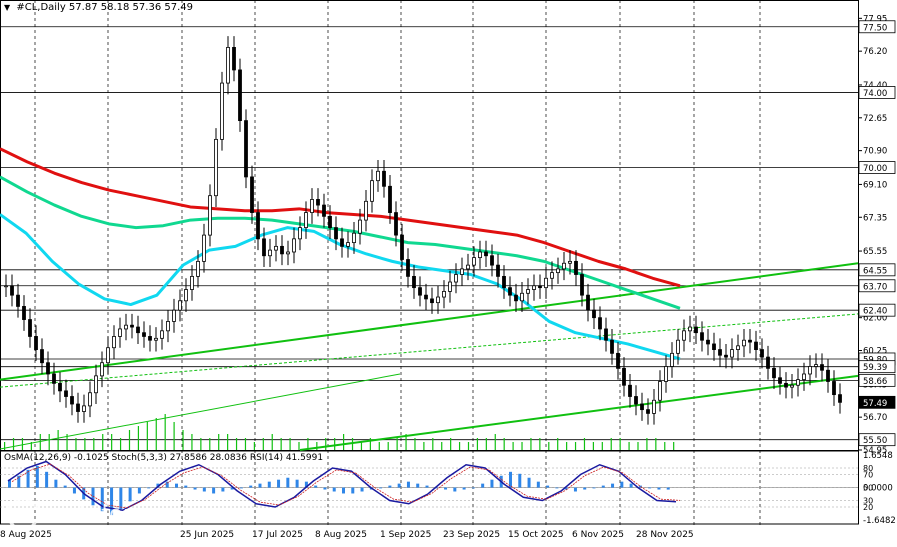 Image resolution: width=897 pixels, height=547 pixels. I want to click on trendline-lower, so click(579, 412).